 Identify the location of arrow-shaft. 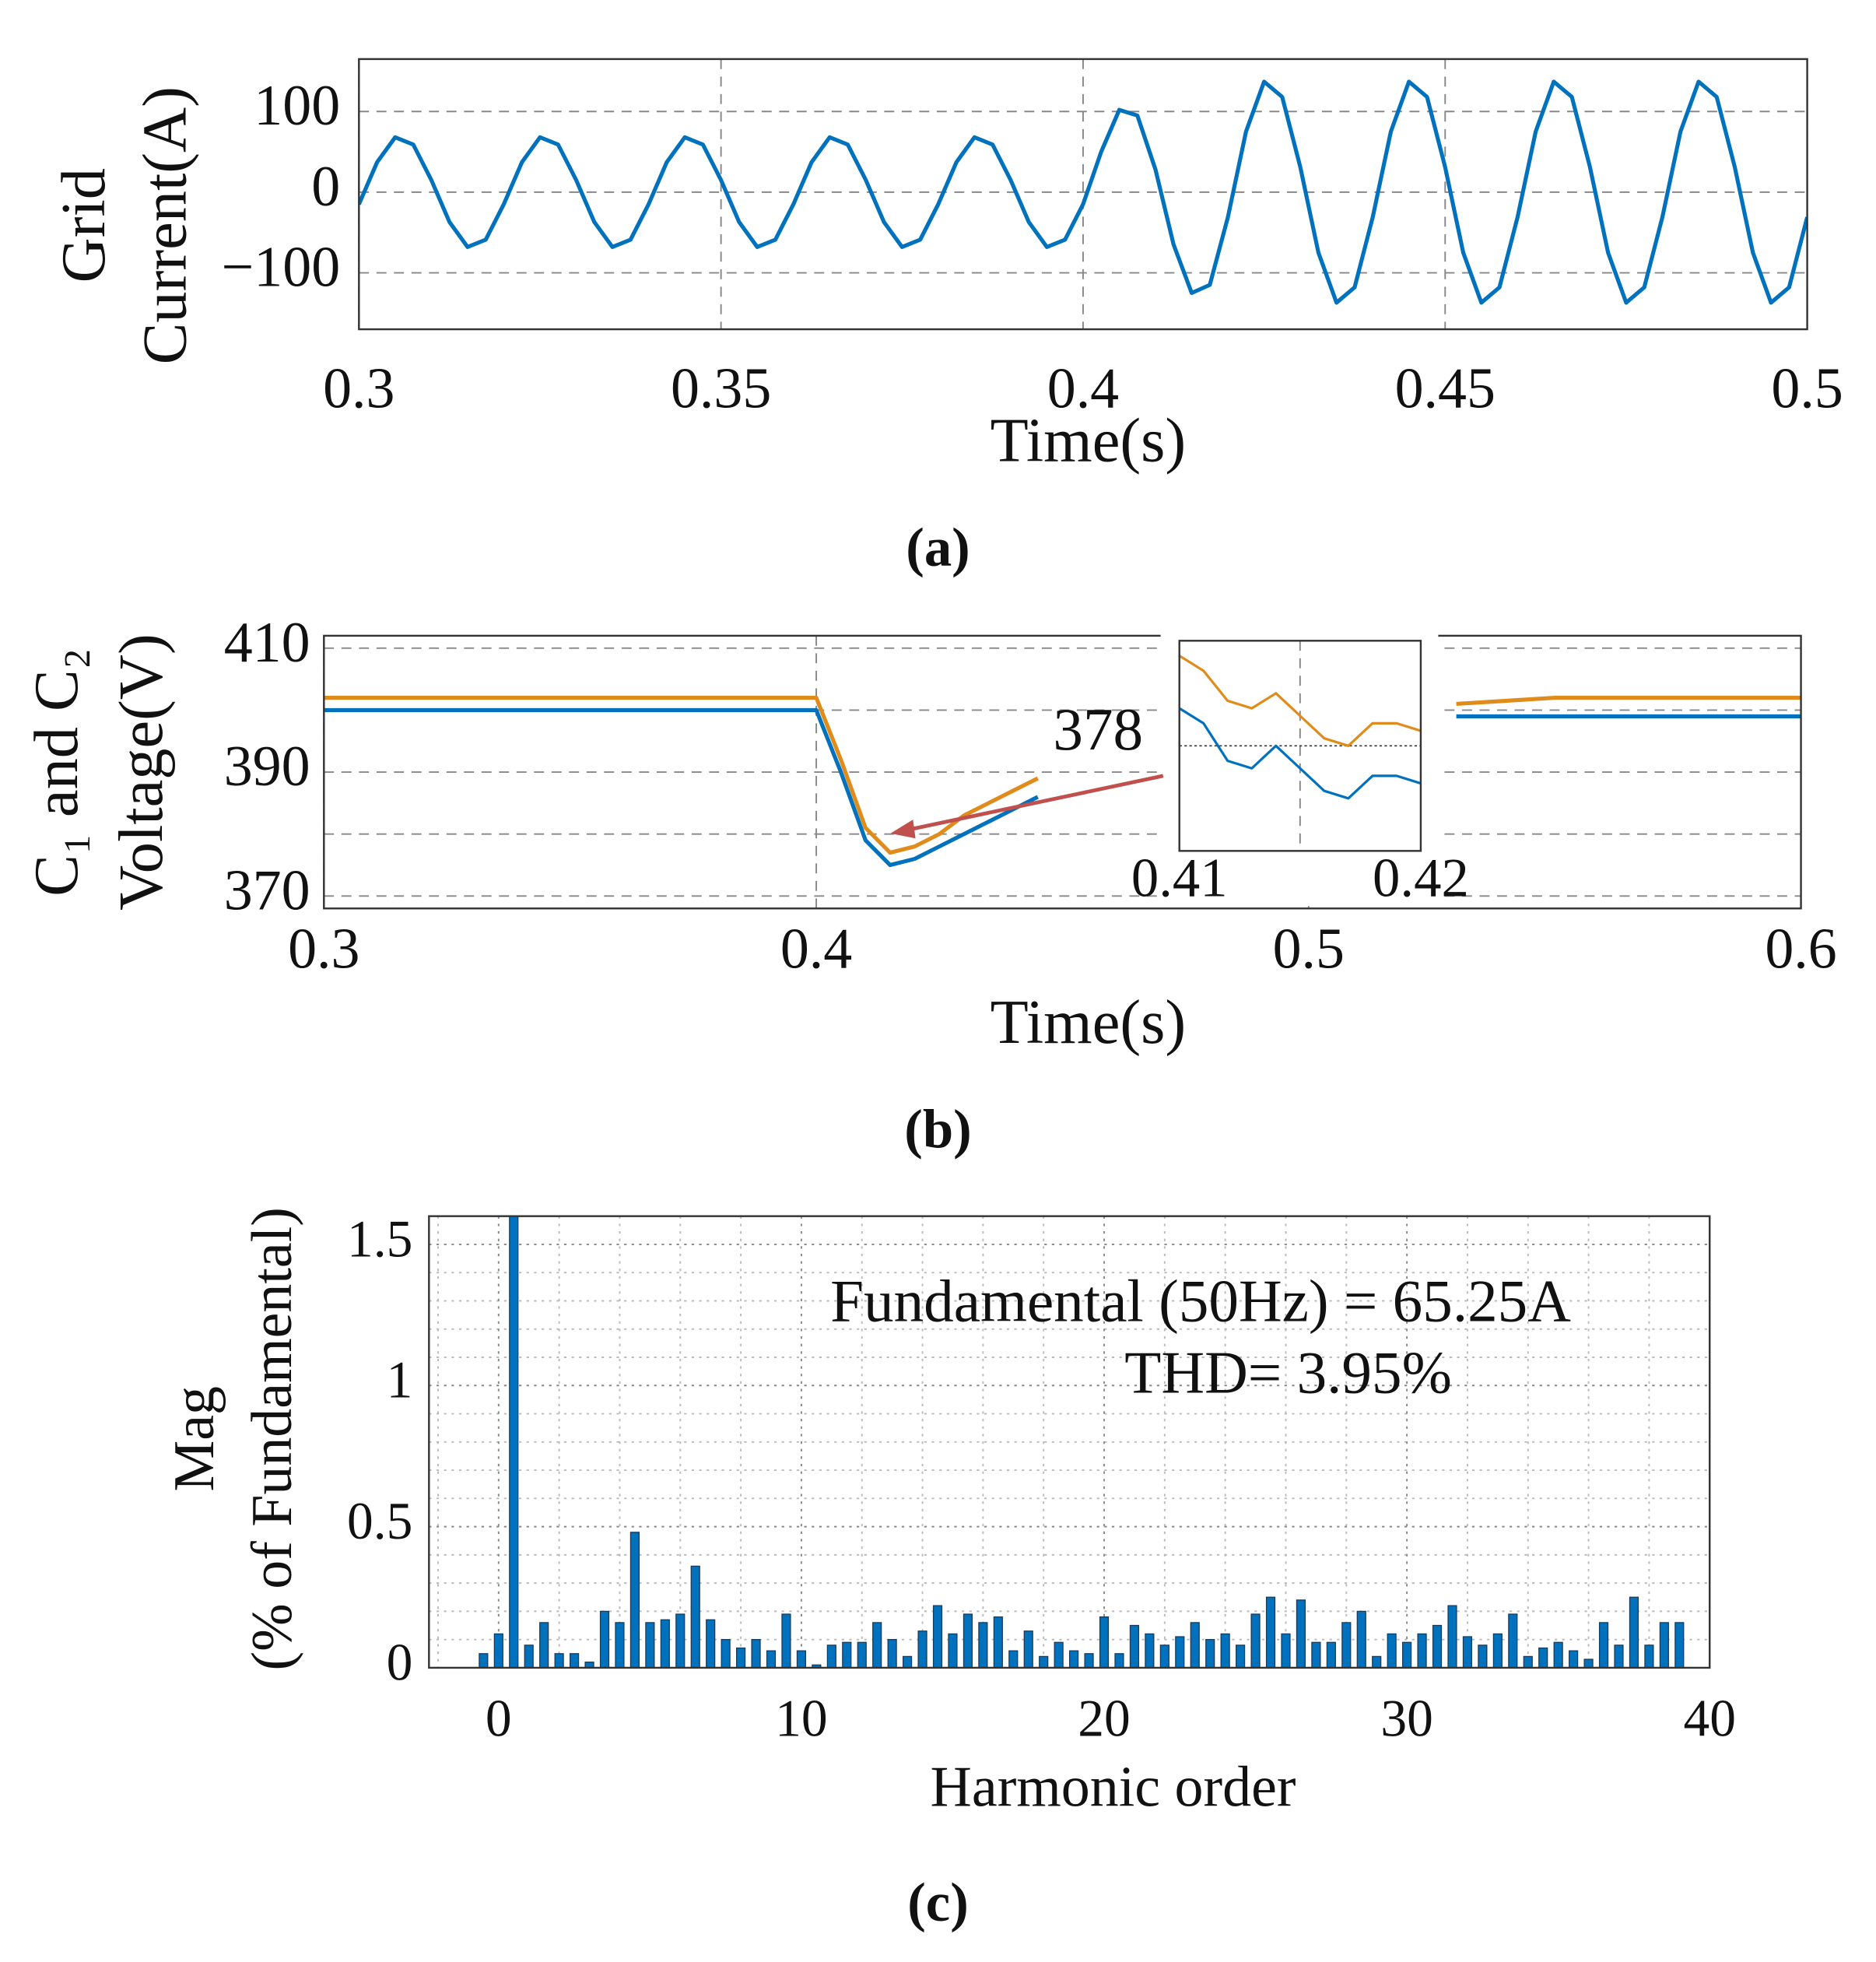
(1033, 803).